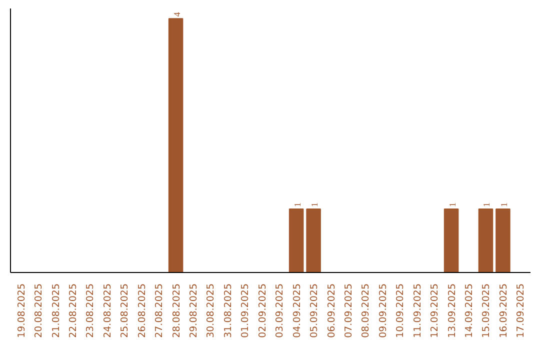 This screenshot has height=340, width=540. What do you see at coordinates (521, 310) in the screenshot?
I see `x-tick-label: 17.09.2025` at bounding box center [521, 310].